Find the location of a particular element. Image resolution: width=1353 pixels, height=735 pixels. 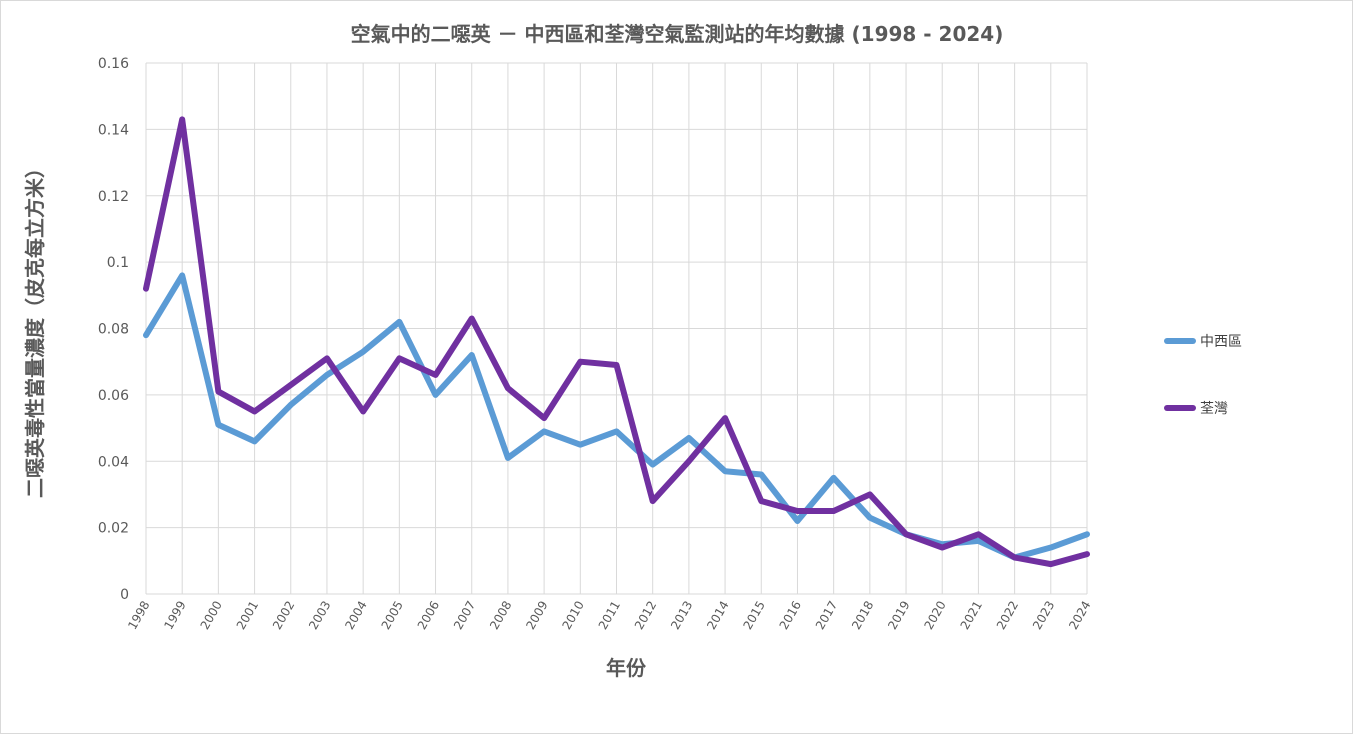

y-tick-label: 0.06 is located at coordinates (113, 396).